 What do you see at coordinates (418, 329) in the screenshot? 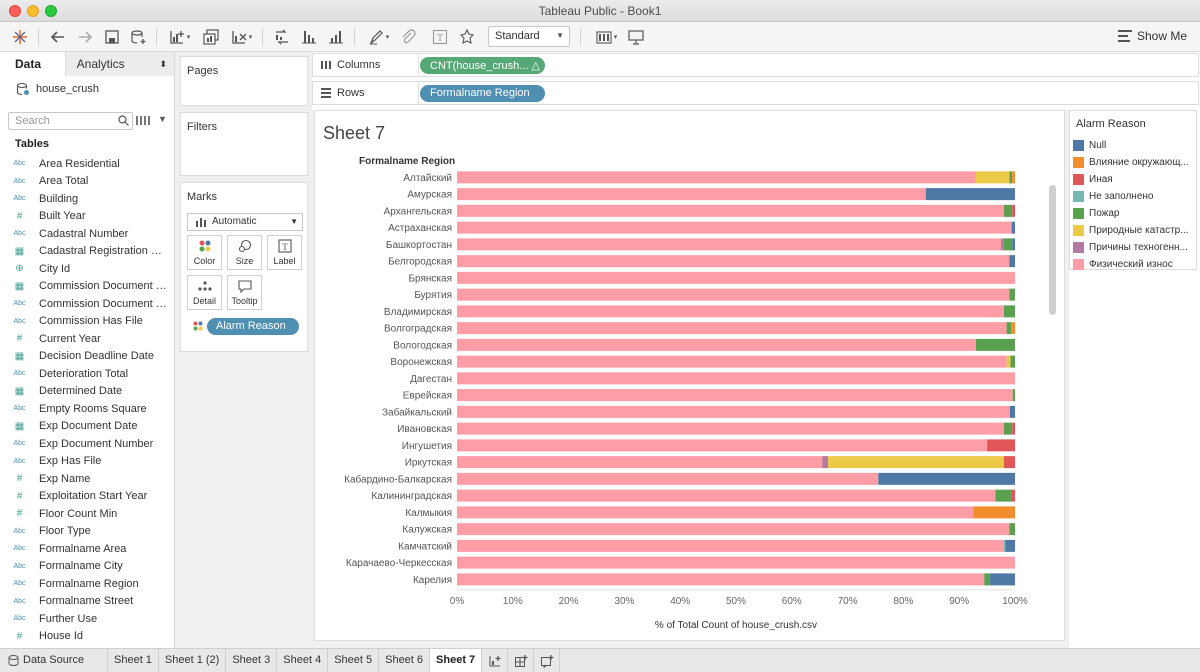
I see `category-label: Волгоградская` at bounding box center [418, 329].